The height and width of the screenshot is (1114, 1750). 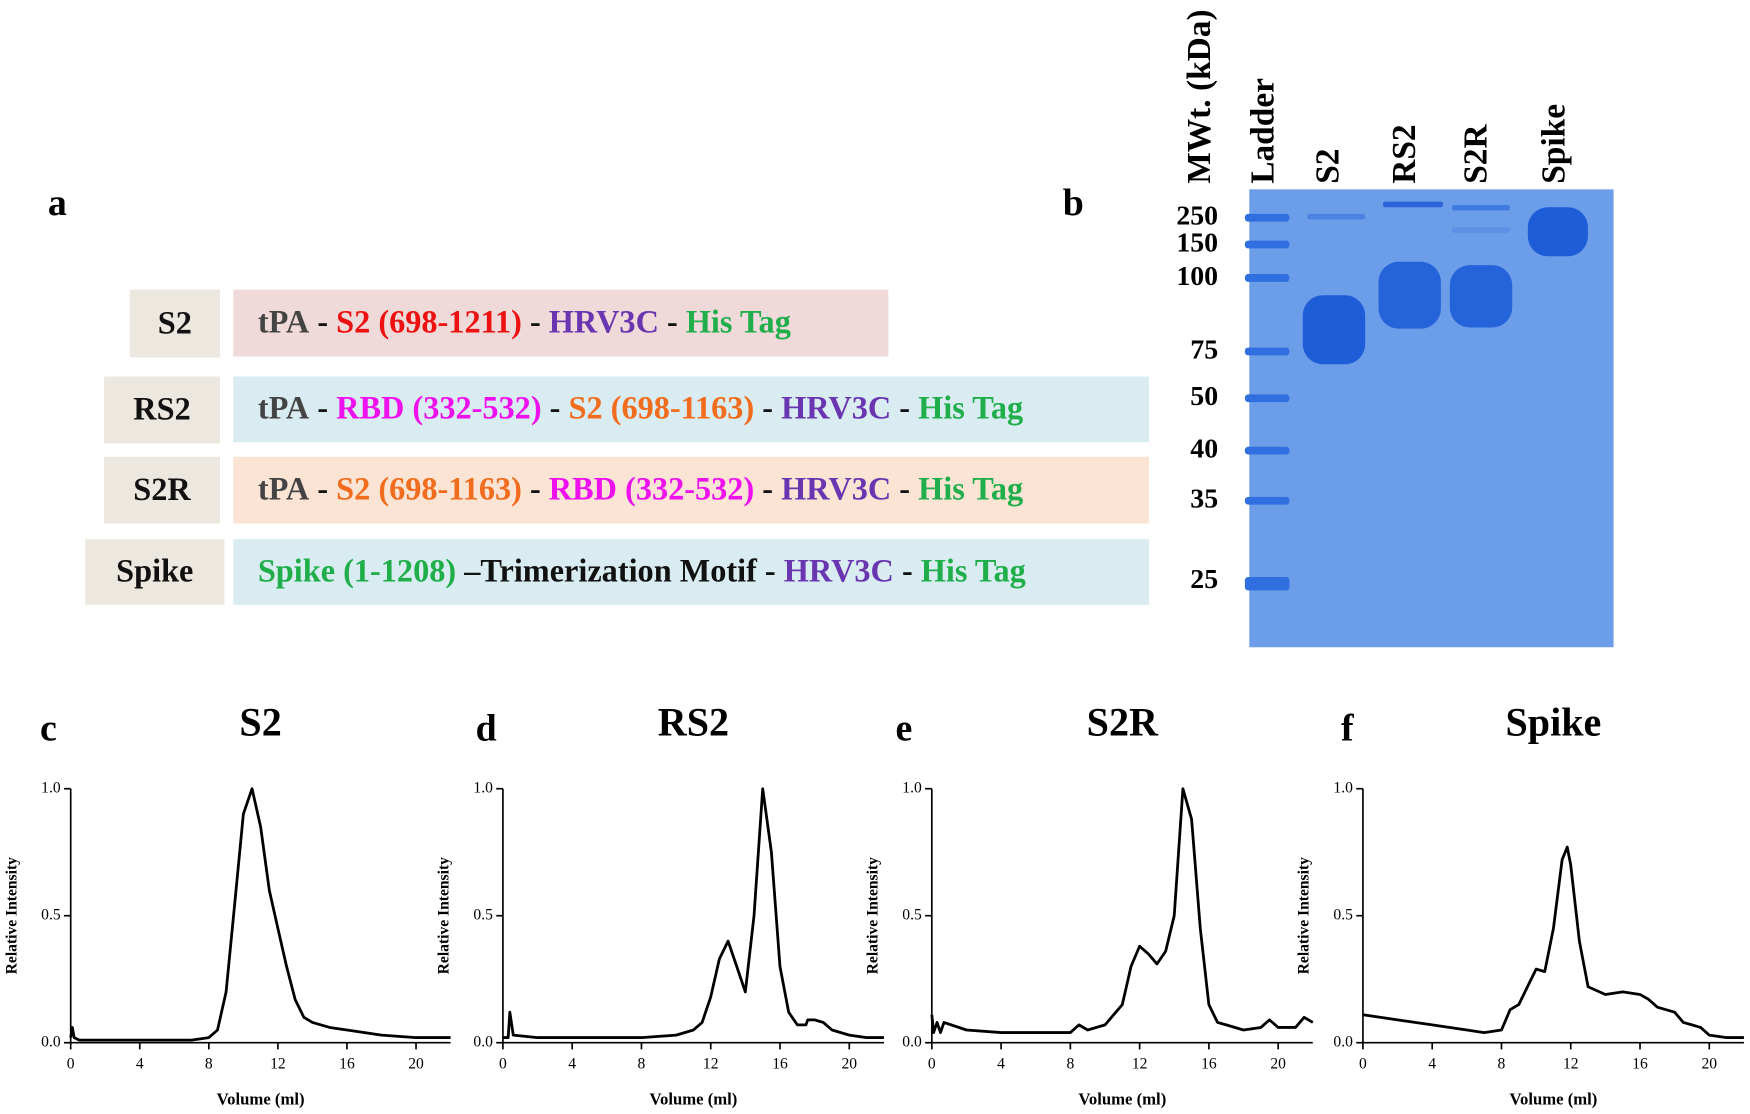 I want to click on chart-title: S2, so click(x=260, y=722).